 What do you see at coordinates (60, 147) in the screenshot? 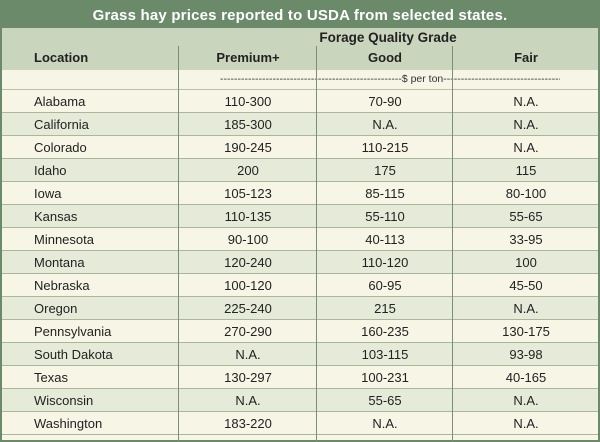
I see `location-cell: Colorado` at bounding box center [60, 147].